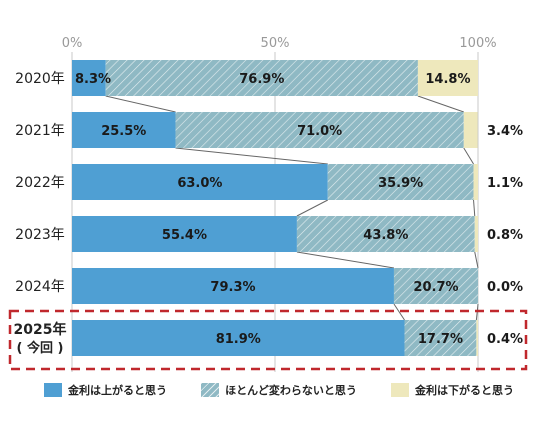  I want to click on data-label-up: 25.5%, so click(123, 131).